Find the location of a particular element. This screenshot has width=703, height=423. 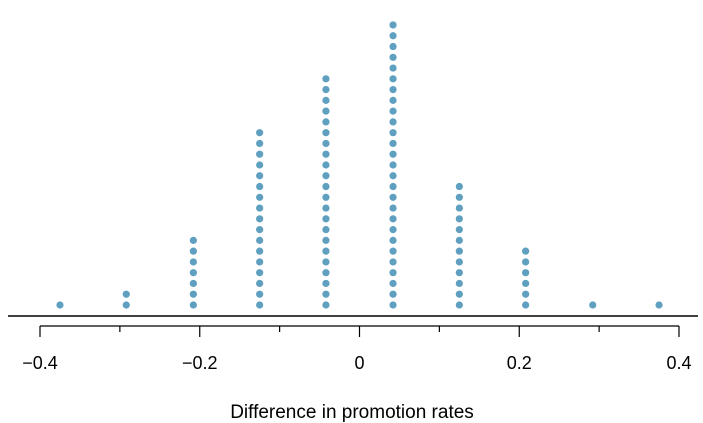

x-axis-title: Difference in promotion rates is located at coordinates (352, 412).